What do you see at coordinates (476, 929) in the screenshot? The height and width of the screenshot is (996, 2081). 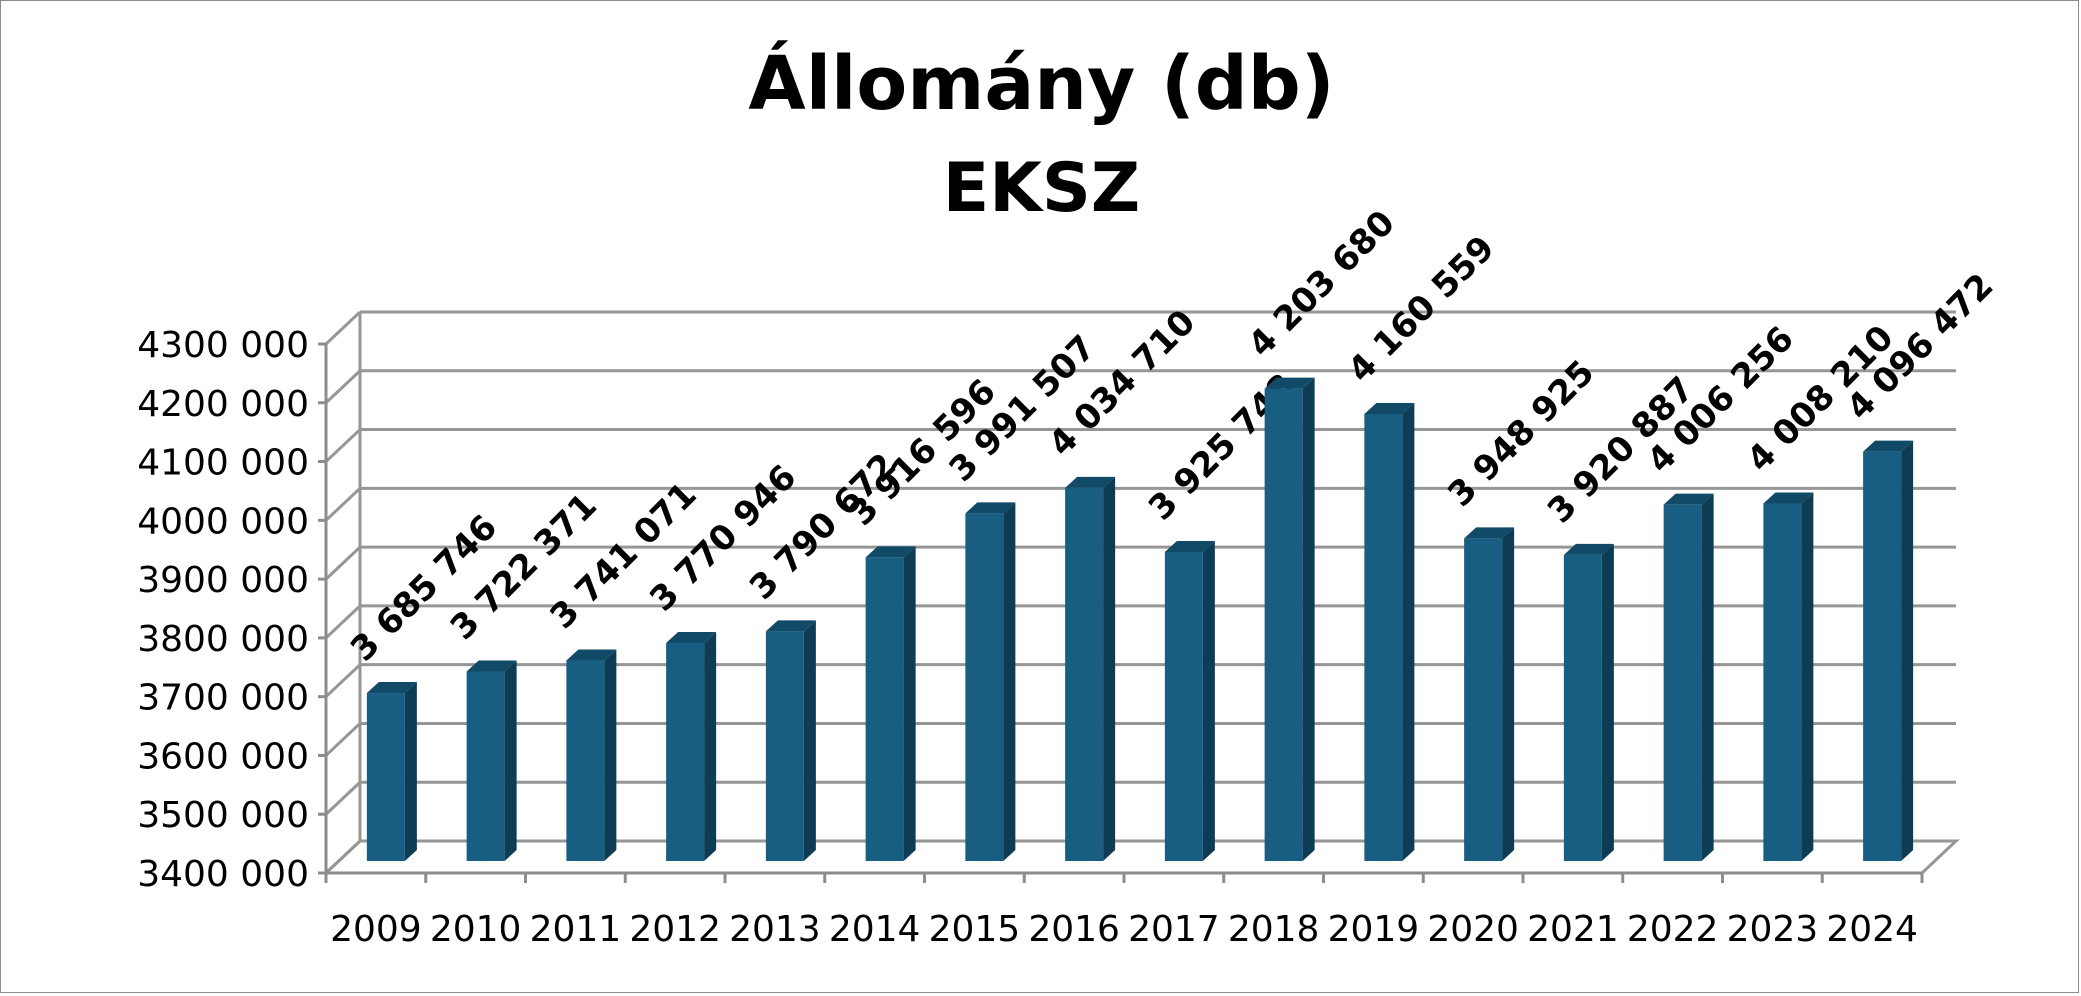 I see `x-tick-label: 2010` at bounding box center [476, 929].